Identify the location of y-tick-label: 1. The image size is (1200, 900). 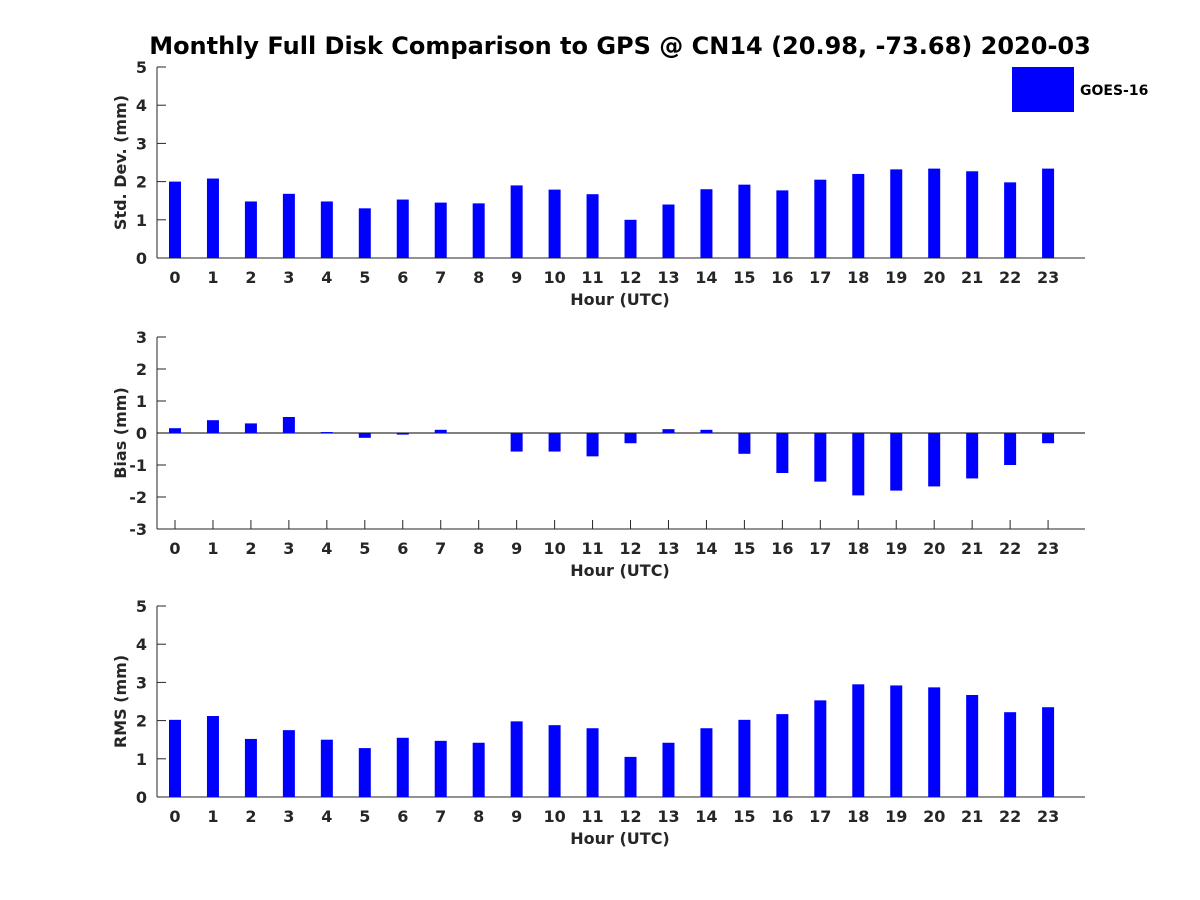
(141, 401).